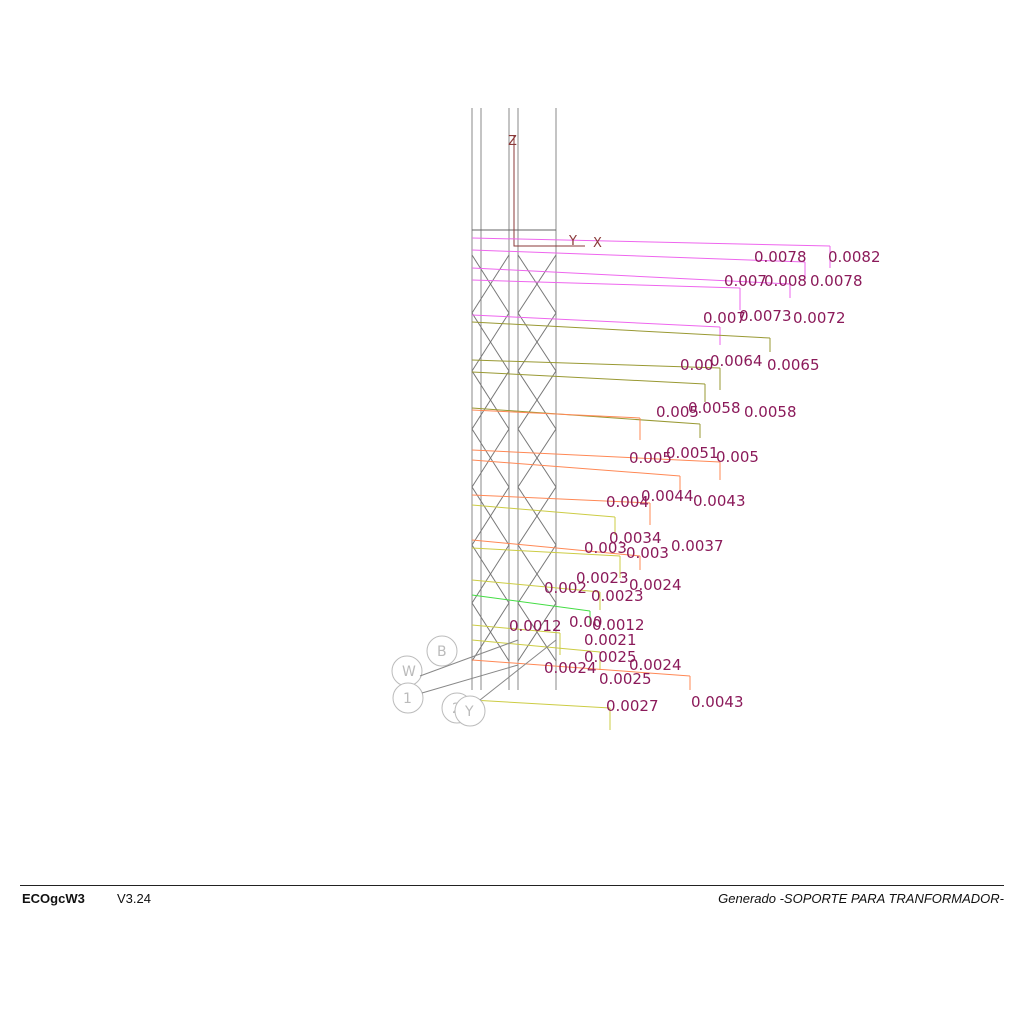 This screenshot has height=1024, width=1024. What do you see at coordinates (697, 546) in the screenshot?
I see `displacement-label: 0.0037` at bounding box center [697, 546].